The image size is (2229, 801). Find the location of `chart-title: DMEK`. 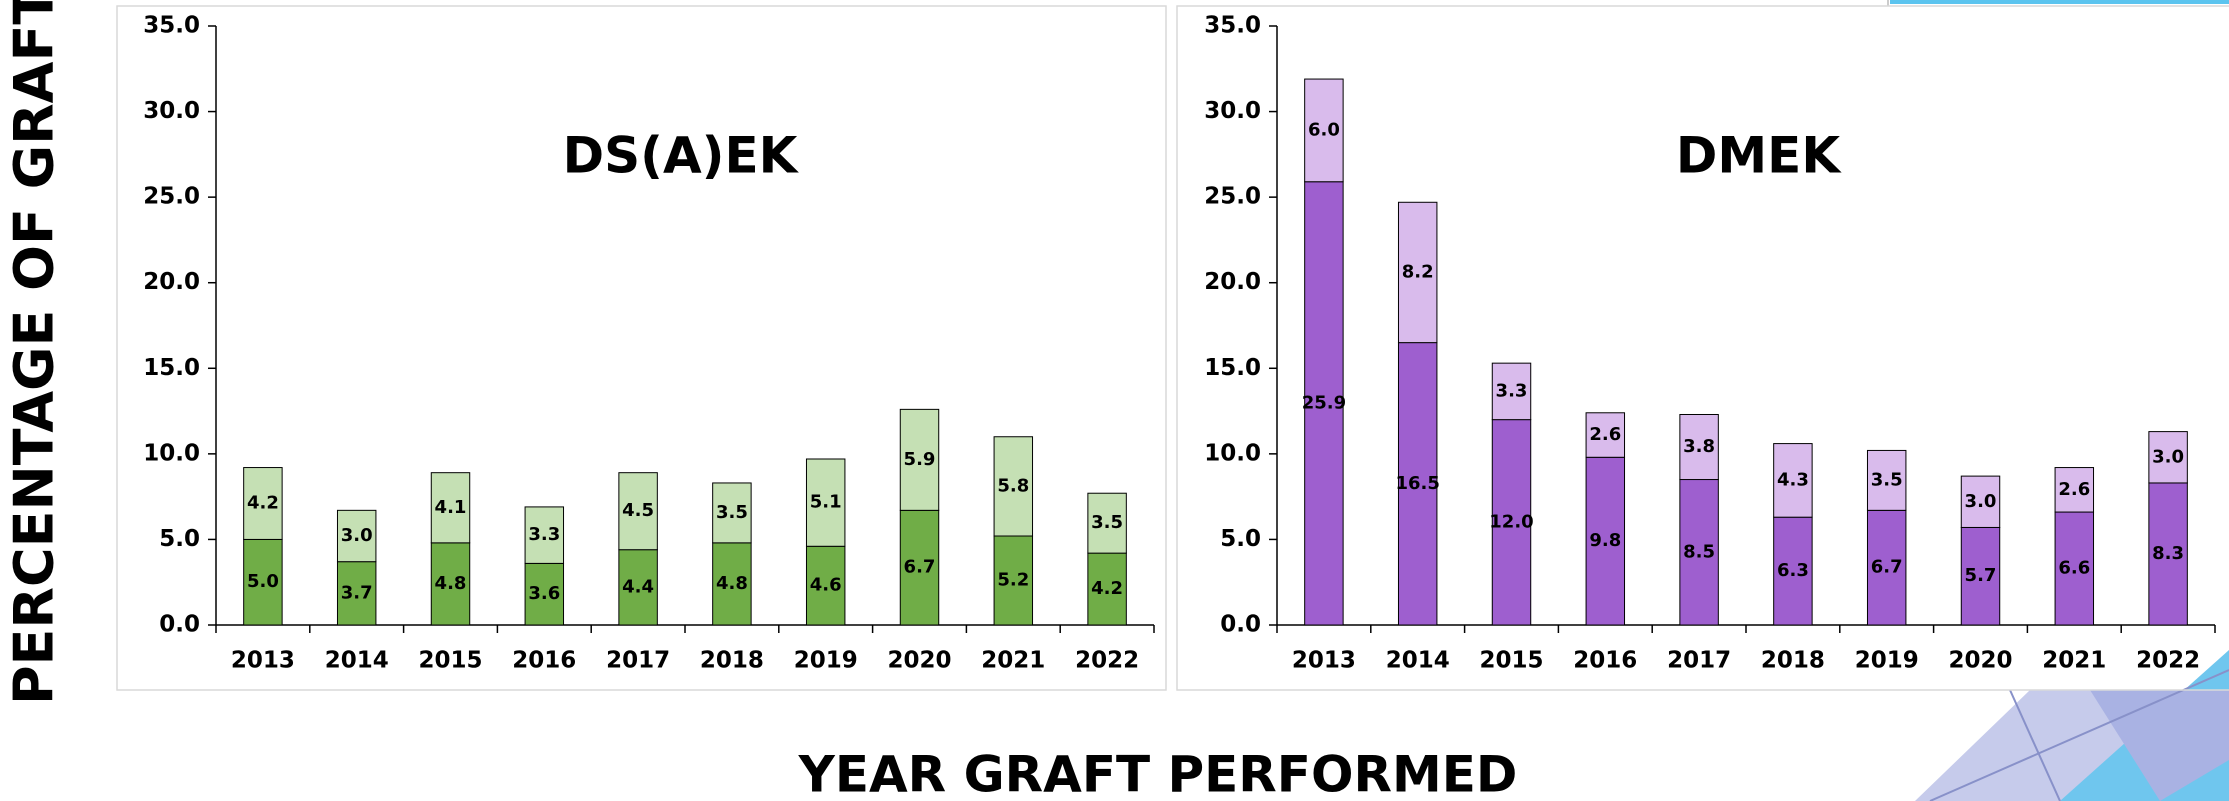

chart-title: DMEK is located at coordinates (1759, 156).